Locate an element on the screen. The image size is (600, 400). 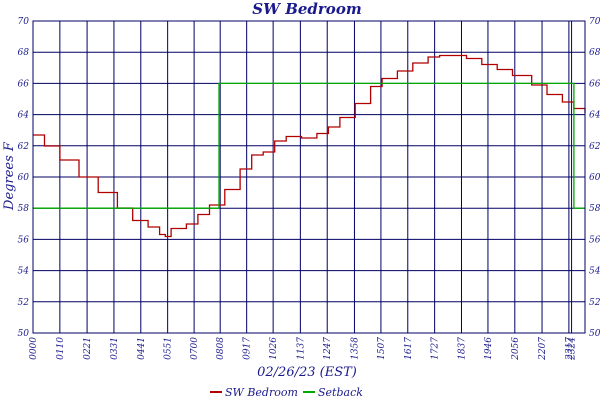
x-tick-label: 1358 is located at coordinates (355, 348).